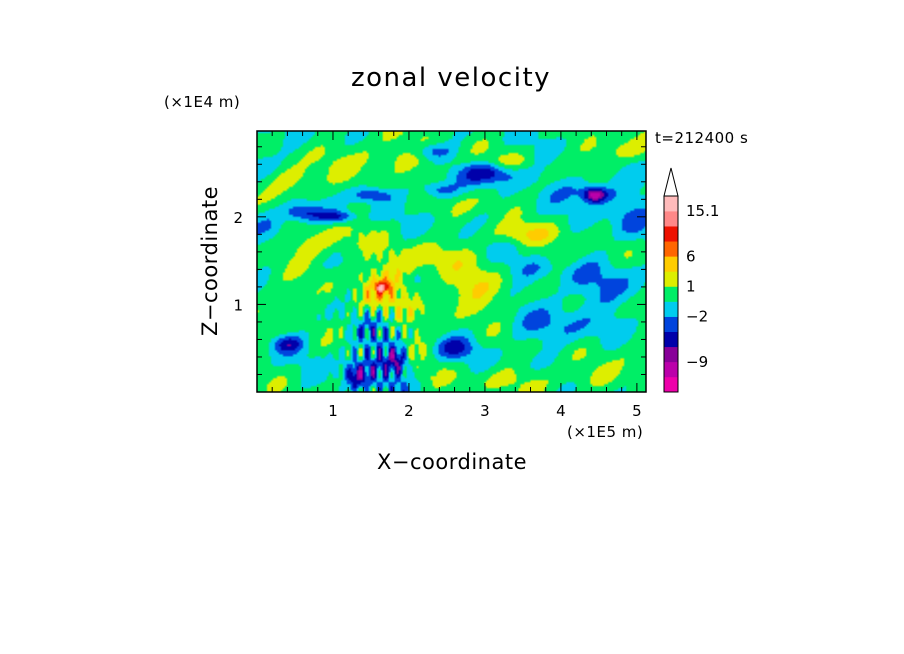  What do you see at coordinates (702, 211) in the screenshot?
I see `colorbar-label: 15.1` at bounding box center [702, 211].